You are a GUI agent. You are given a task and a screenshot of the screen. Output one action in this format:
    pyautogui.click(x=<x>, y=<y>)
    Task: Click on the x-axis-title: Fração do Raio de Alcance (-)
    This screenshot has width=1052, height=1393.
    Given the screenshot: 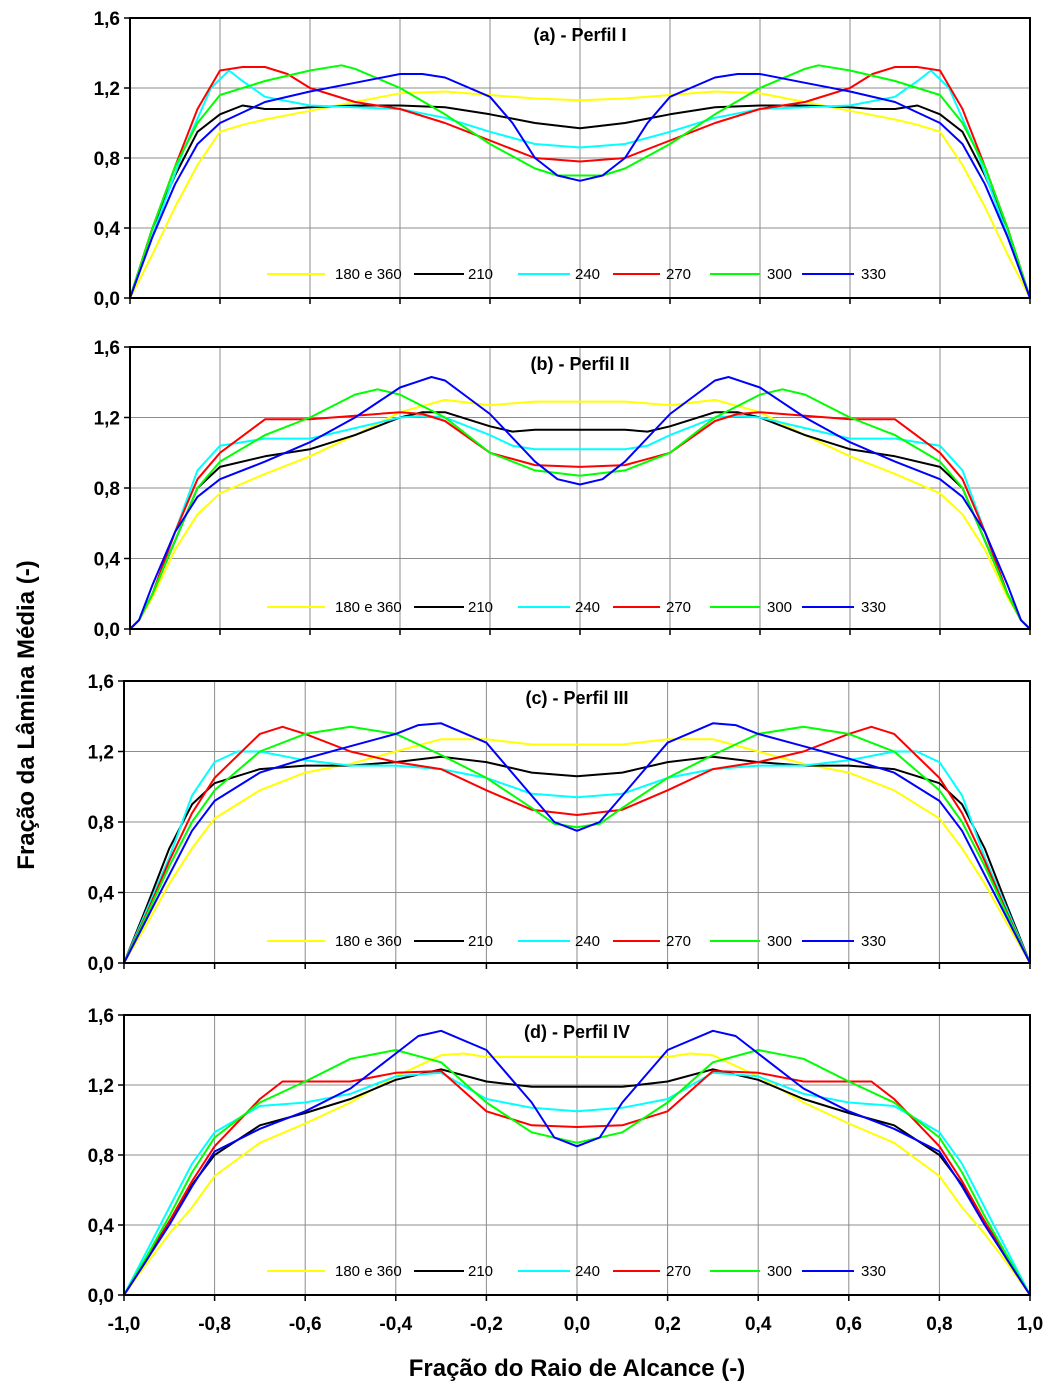 What is the action you would take?
    pyautogui.click(x=577, y=1368)
    